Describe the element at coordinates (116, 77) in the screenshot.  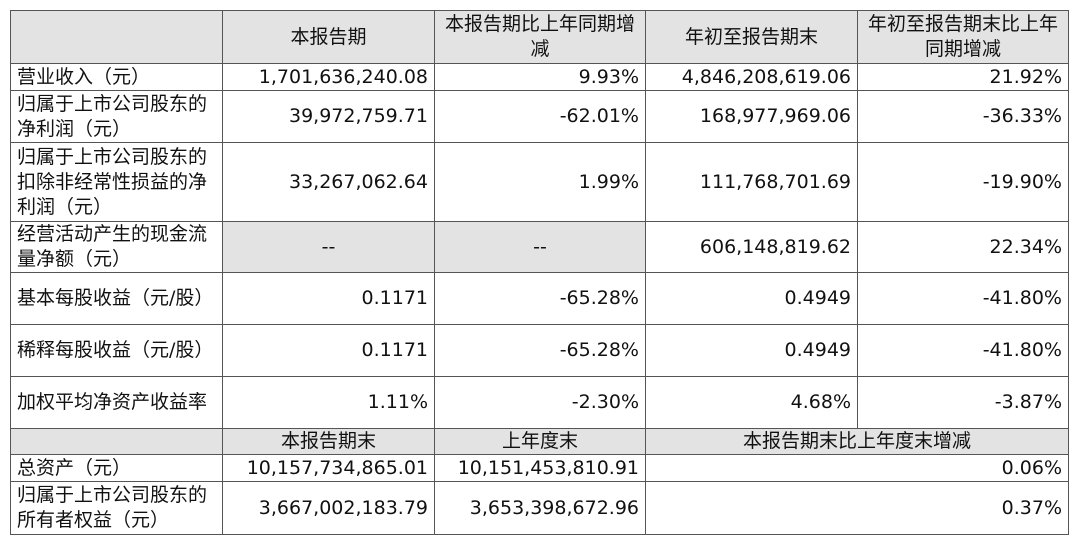
I see `table-cell: 营业收入（元）` at that location.